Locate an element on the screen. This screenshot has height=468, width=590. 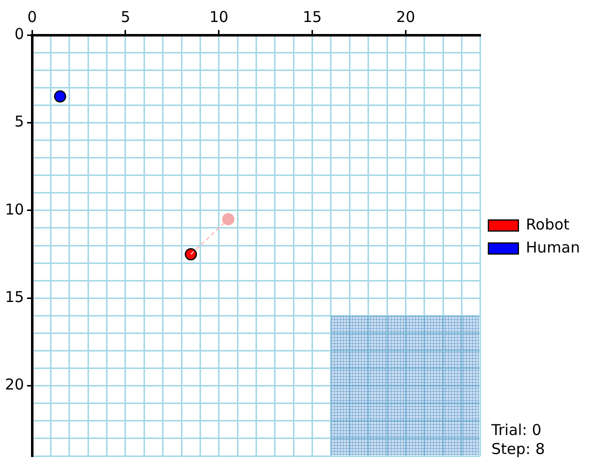
legend-label: Human is located at coordinates (553, 247).